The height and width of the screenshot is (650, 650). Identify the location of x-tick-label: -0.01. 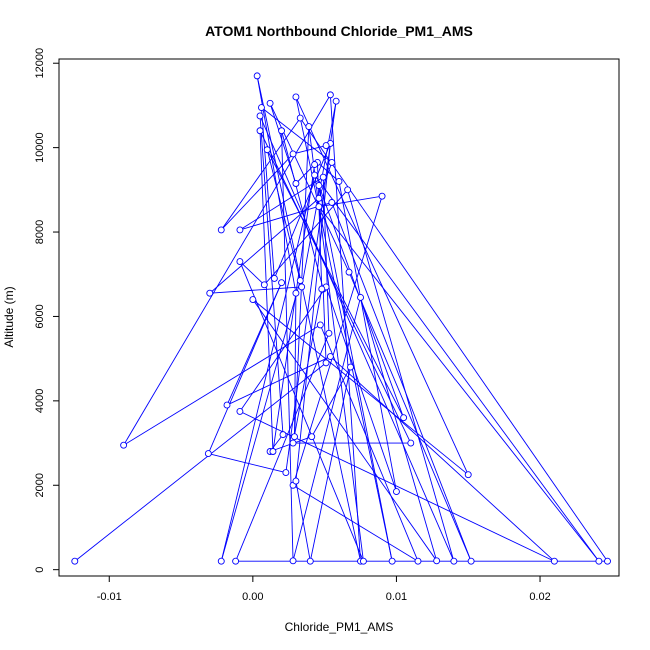
(109, 597).